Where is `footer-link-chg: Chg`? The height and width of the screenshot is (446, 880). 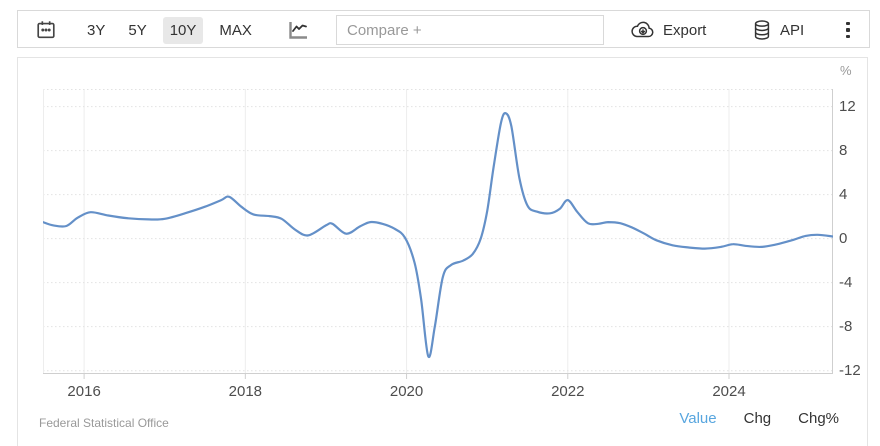
footer-link-chg: Chg is located at coordinates (757, 418).